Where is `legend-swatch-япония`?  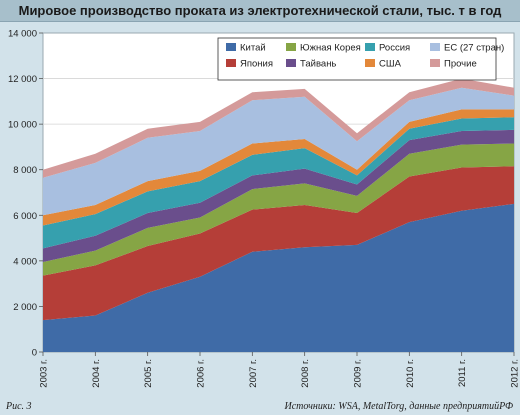 legend-swatch-япония is located at coordinates (231, 63).